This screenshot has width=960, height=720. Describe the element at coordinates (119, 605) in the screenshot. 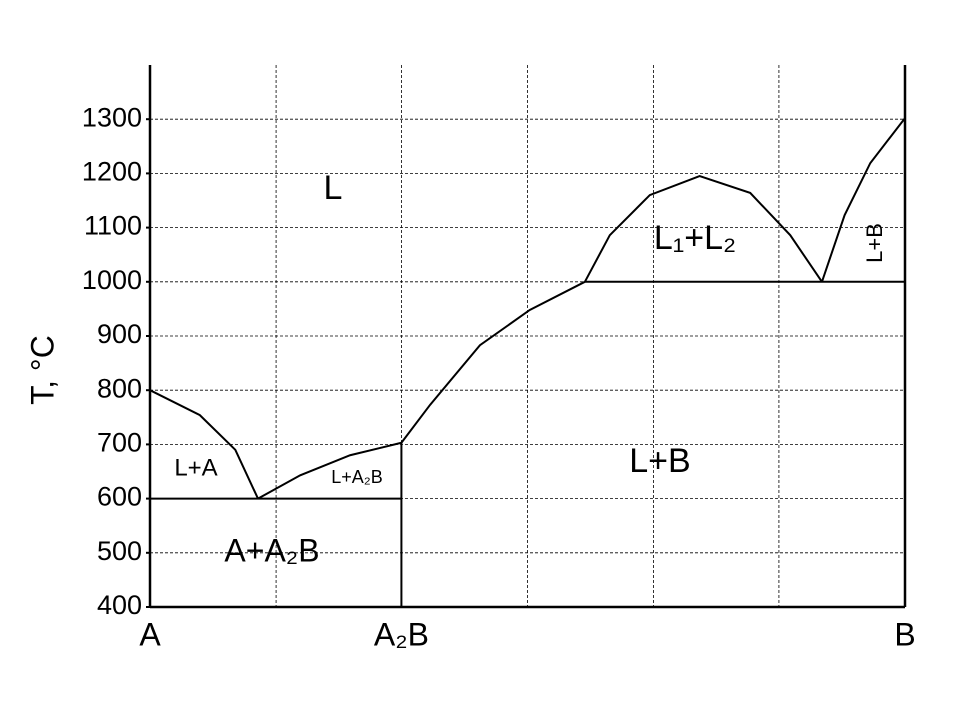

I see `y-tick-label: 400` at that location.